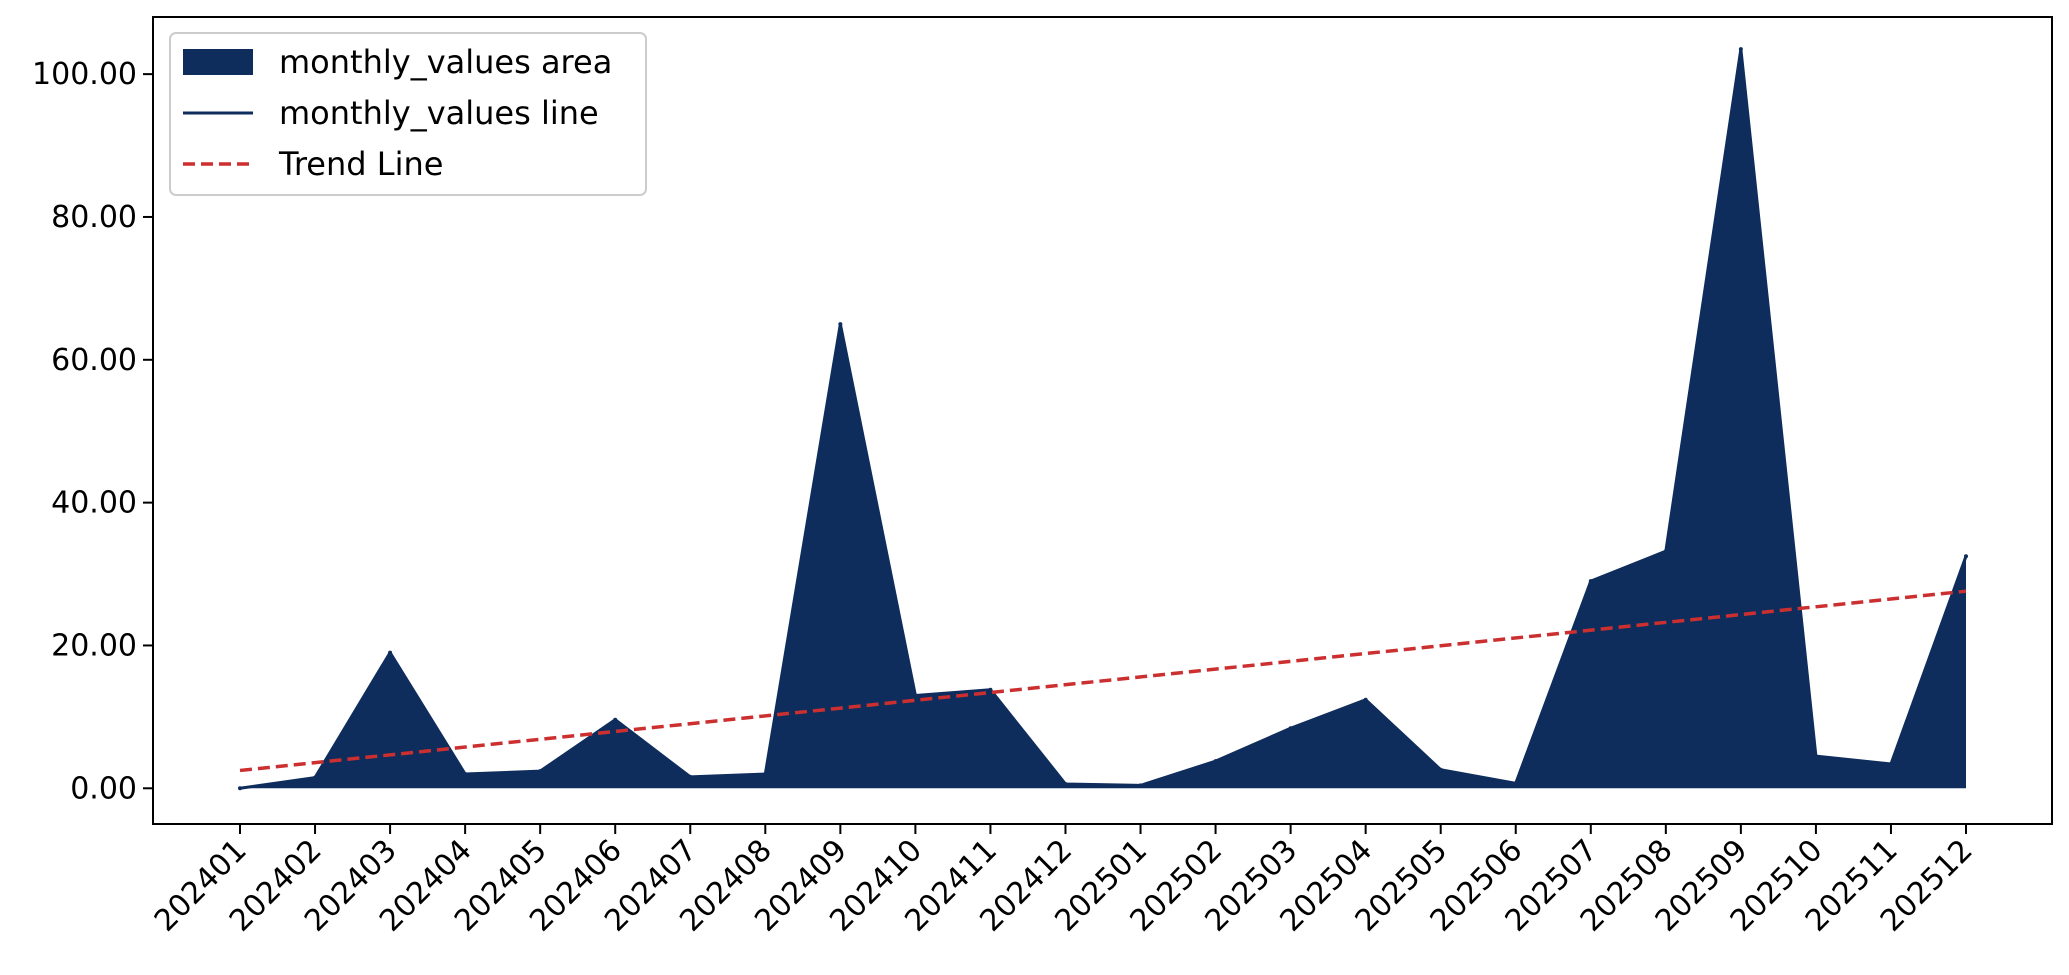 This screenshot has height=975, width=2069. I want to click on legend-label: Trend Line, so click(360, 164).